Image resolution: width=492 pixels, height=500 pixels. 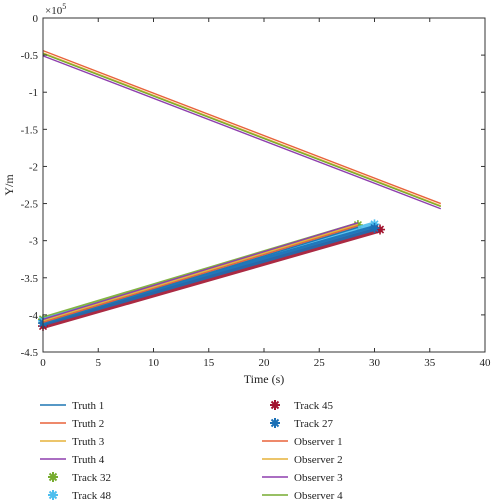 I want to click on legend-item: Truth 2, so click(x=72, y=424).